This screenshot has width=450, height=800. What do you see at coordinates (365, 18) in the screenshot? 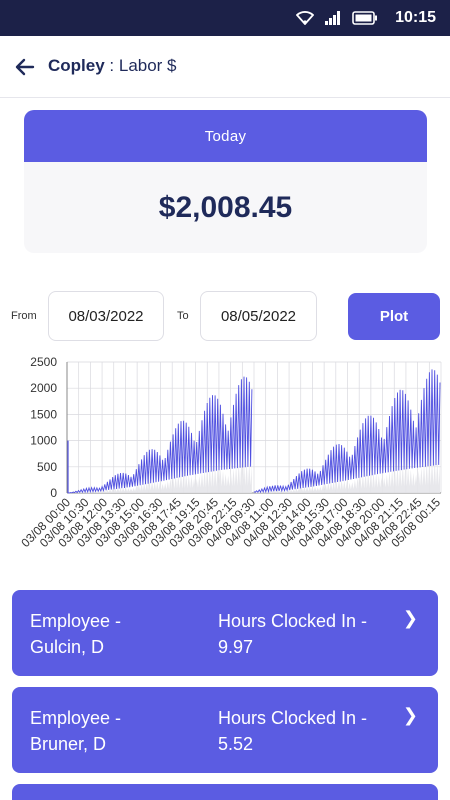
I see `battery-icon` at bounding box center [365, 18].